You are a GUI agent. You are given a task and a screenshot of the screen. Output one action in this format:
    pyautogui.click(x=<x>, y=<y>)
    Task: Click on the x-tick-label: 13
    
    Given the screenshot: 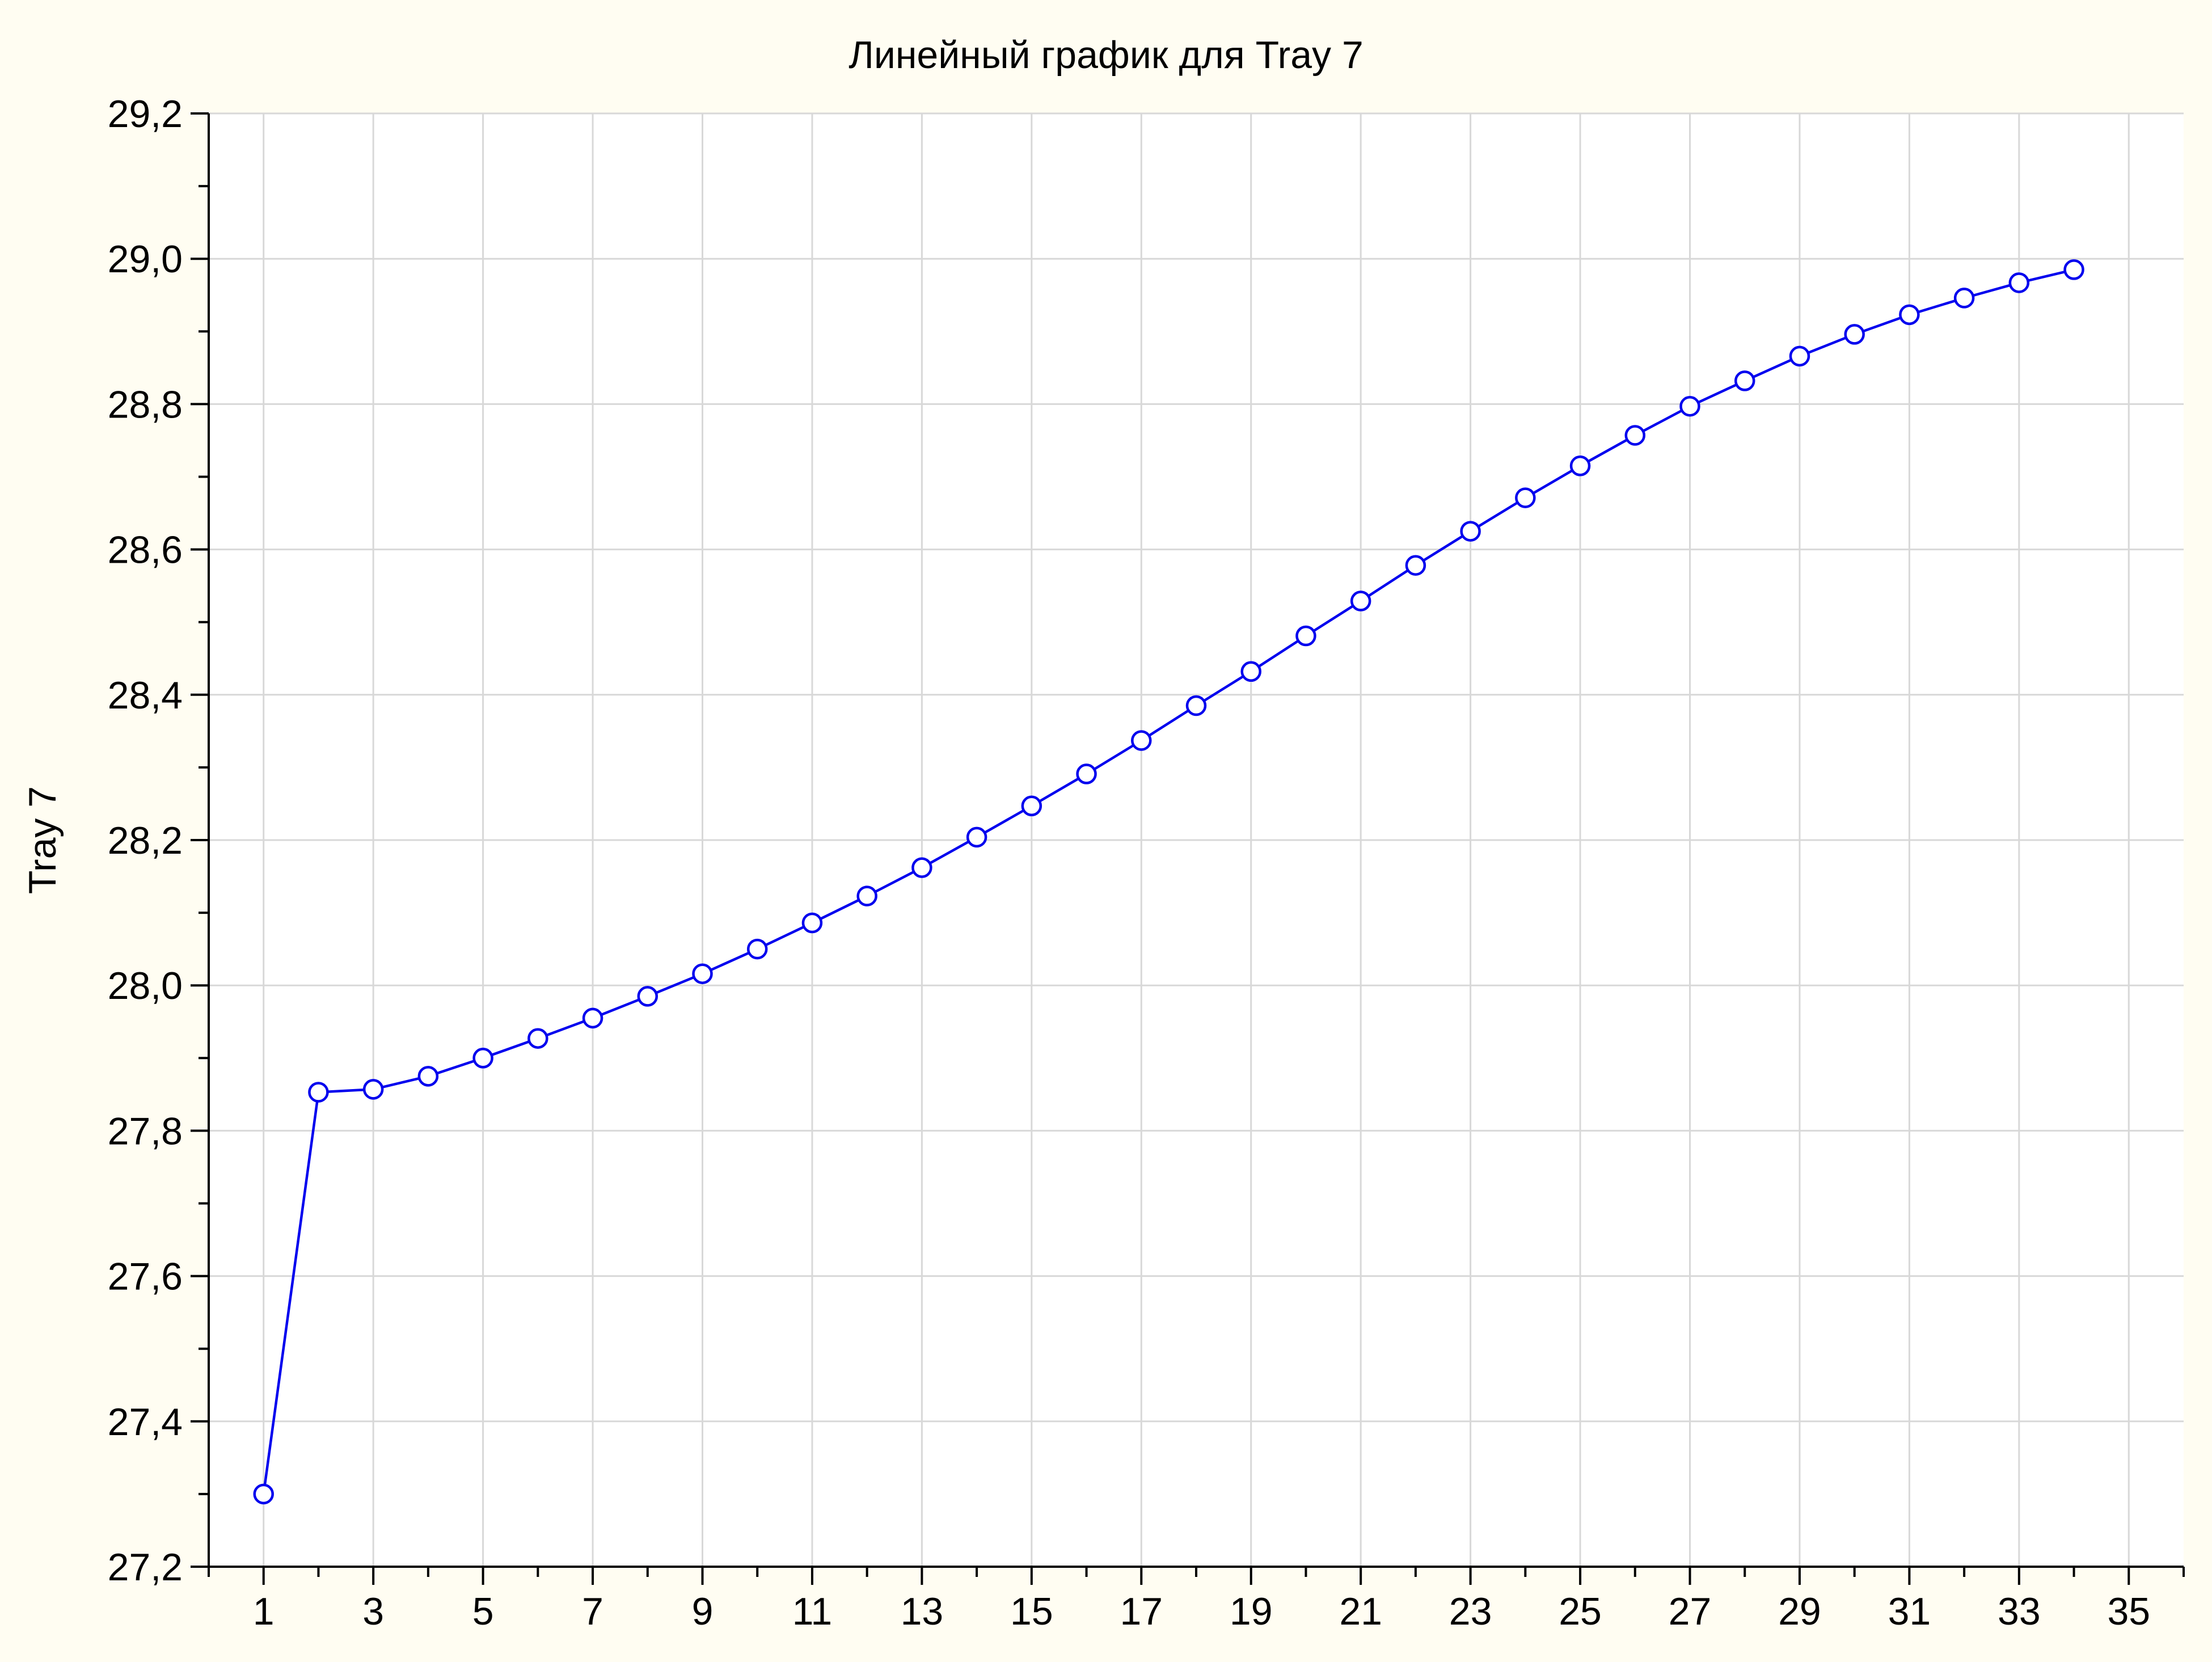 What is the action you would take?
    pyautogui.click(x=922, y=1611)
    